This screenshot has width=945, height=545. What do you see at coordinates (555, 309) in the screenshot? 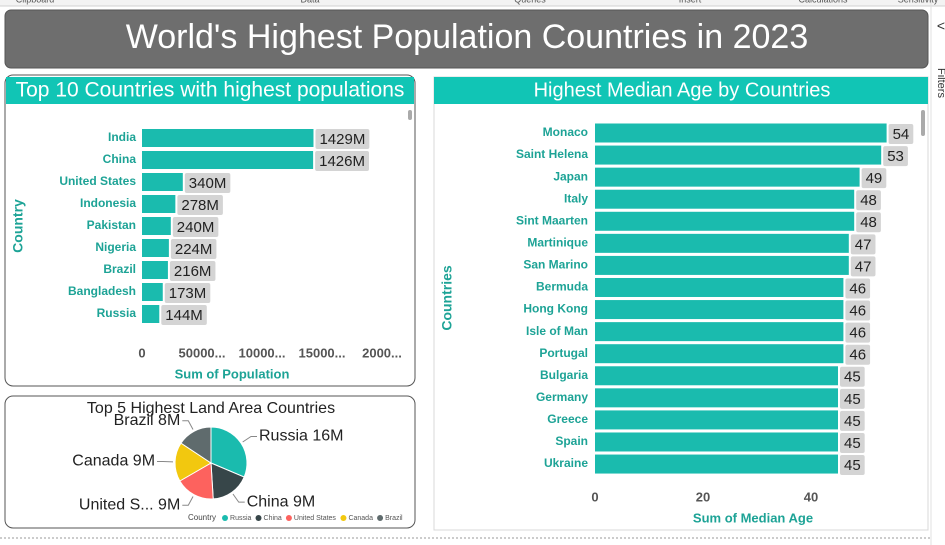
I see `y-tick-label: Hong Kong` at bounding box center [555, 309].